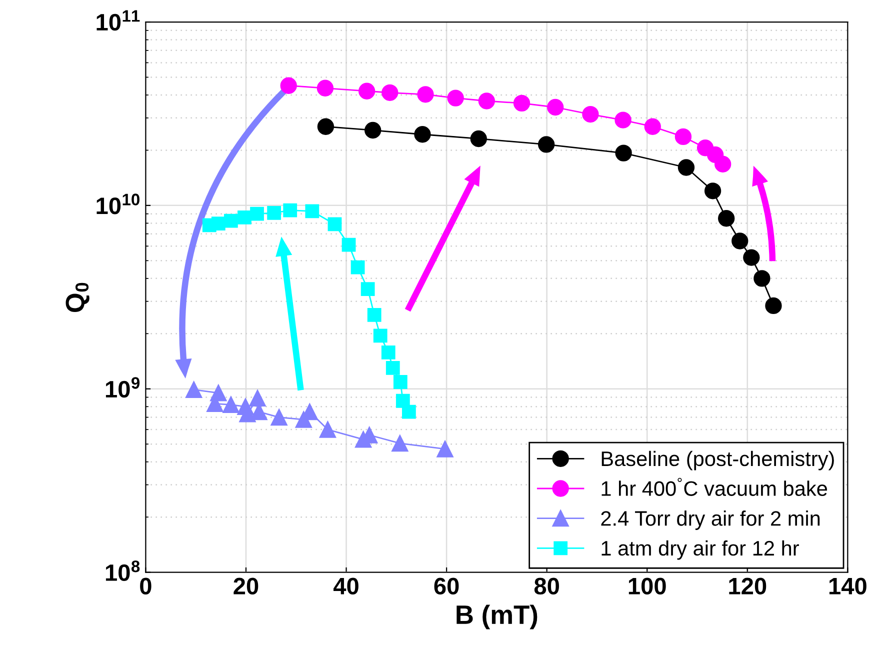 The image size is (883, 667). What do you see at coordinates (146, 586) in the screenshot?
I see `x-tick-label: 0` at bounding box center [146, 586].